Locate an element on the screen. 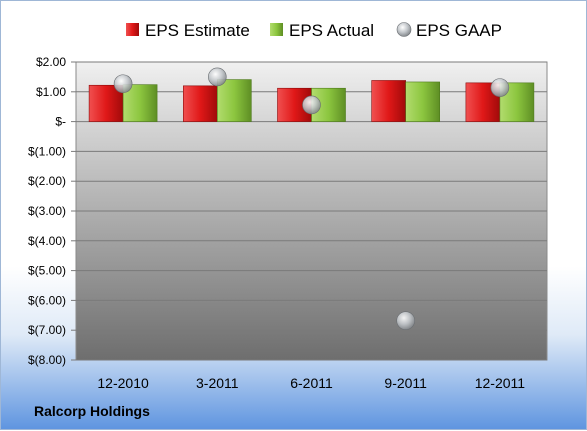  y-tick-label: $(4.00) is located at coordinates (47, 241).